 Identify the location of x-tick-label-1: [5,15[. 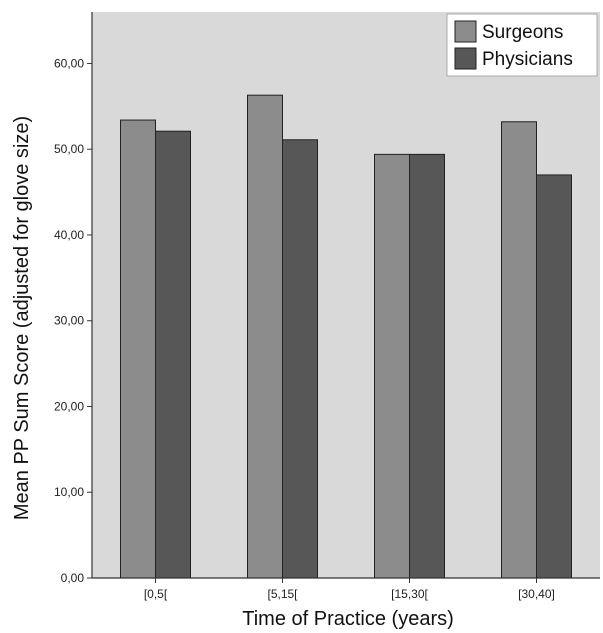
(282, 594).